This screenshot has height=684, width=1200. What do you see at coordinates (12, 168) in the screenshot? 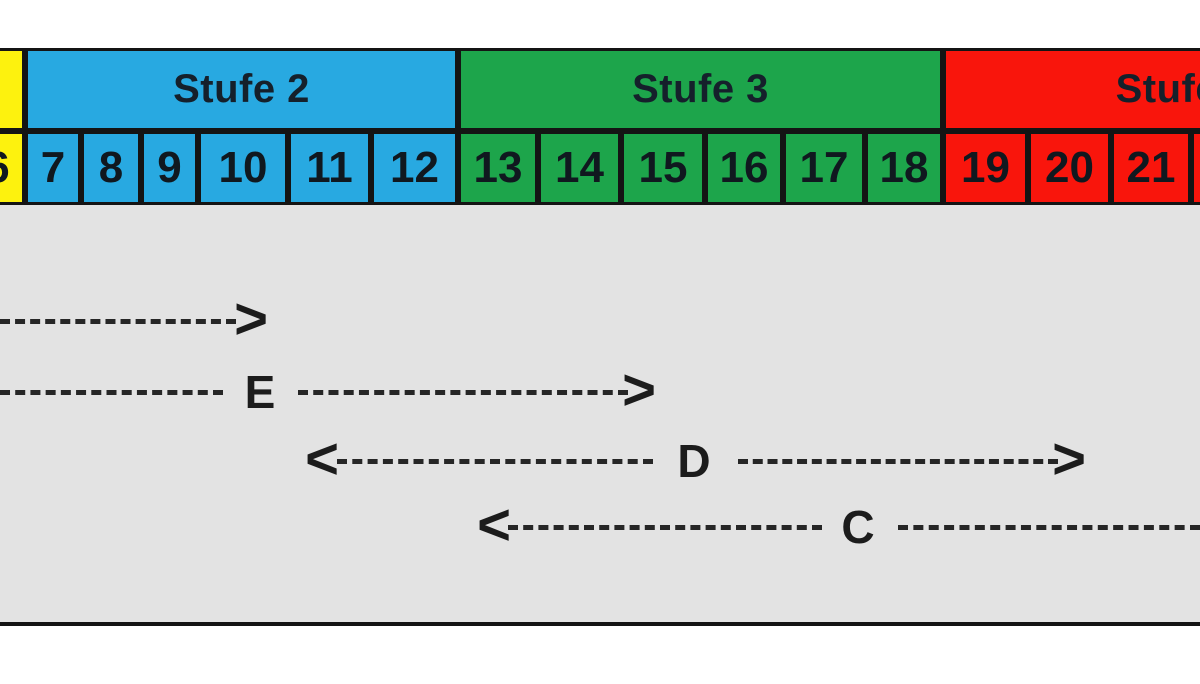
I see `stage-cell-6: 6` at bounding box center [12, 168].